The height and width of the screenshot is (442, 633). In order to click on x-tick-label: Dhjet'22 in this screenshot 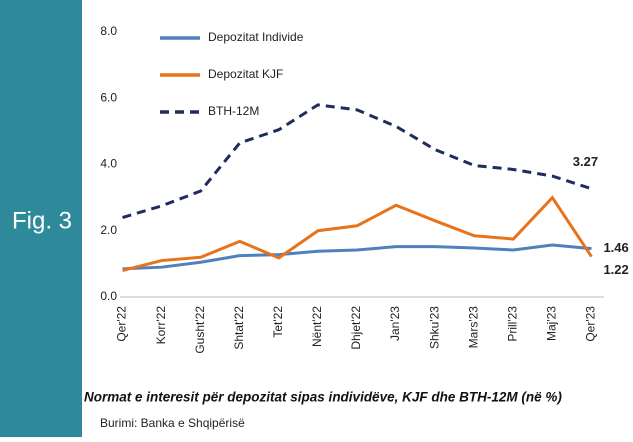, I will do `click(356, 328)`.